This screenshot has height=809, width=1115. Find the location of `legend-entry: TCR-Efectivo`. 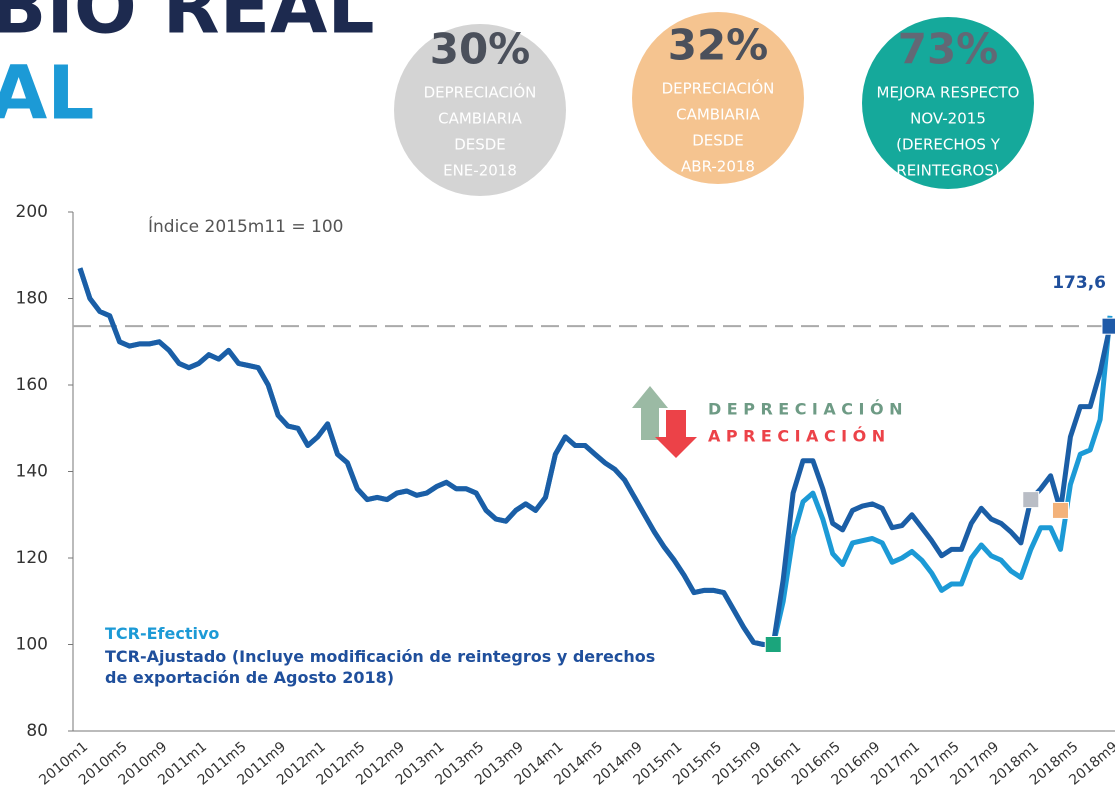

legend-entry: TCR-Efectivo is located at coordinates (162, 633).